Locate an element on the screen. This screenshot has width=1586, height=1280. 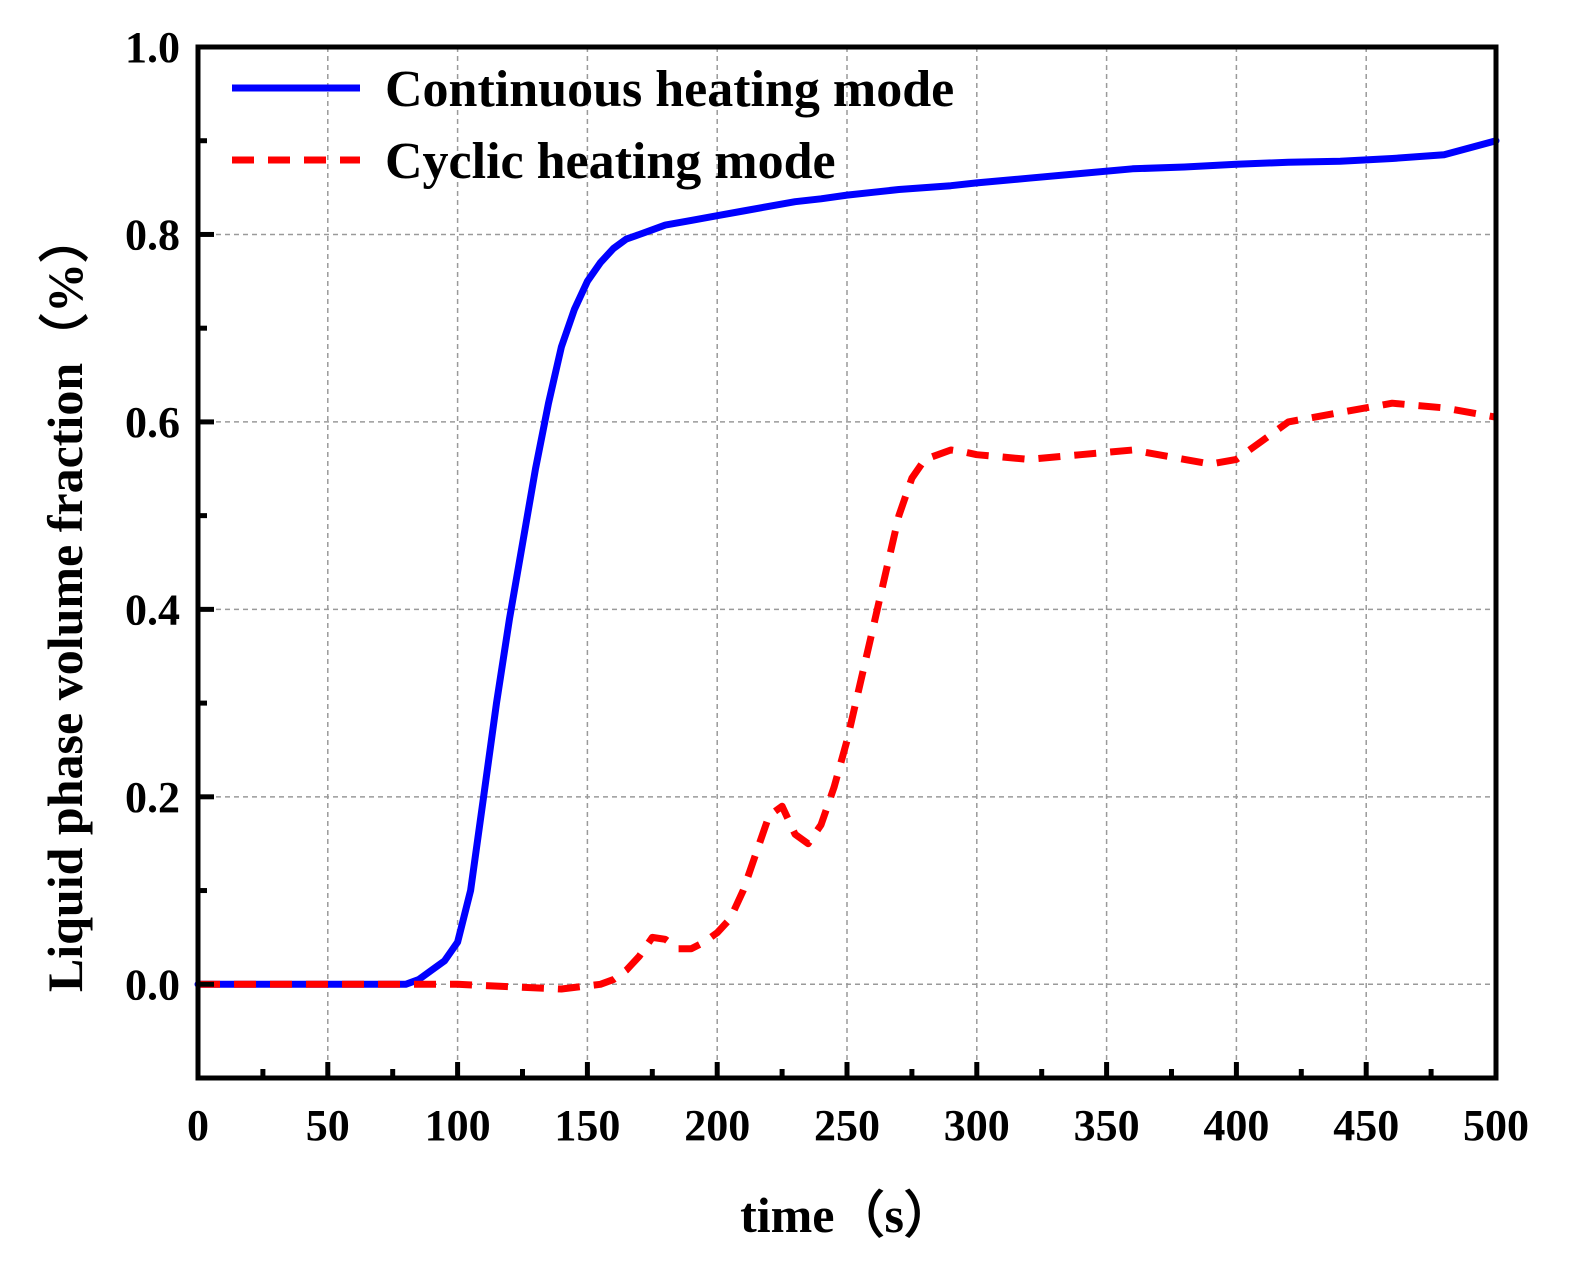
x-tick-label: 200 is located at coordinates (717, 1125).